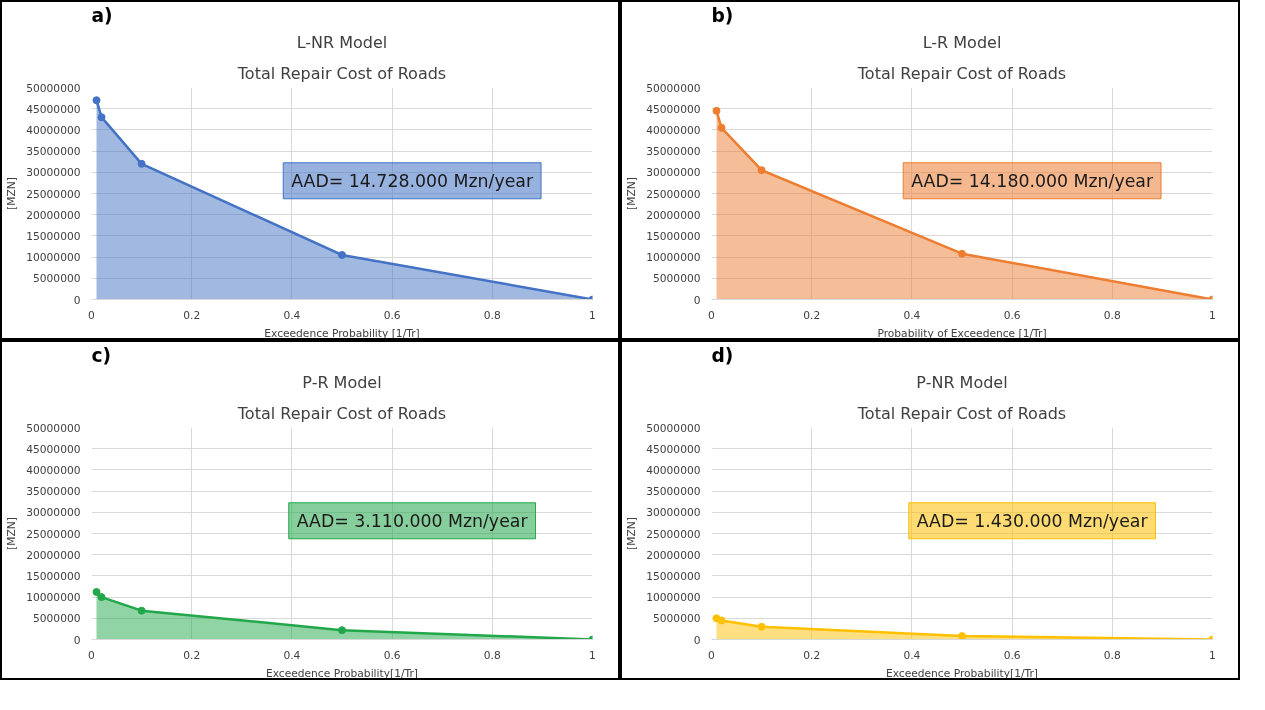  What do you see at coordinates (342, 382) in the screenshot?
I see `chart-title: P-R Model` at bounding box center [342, 382].